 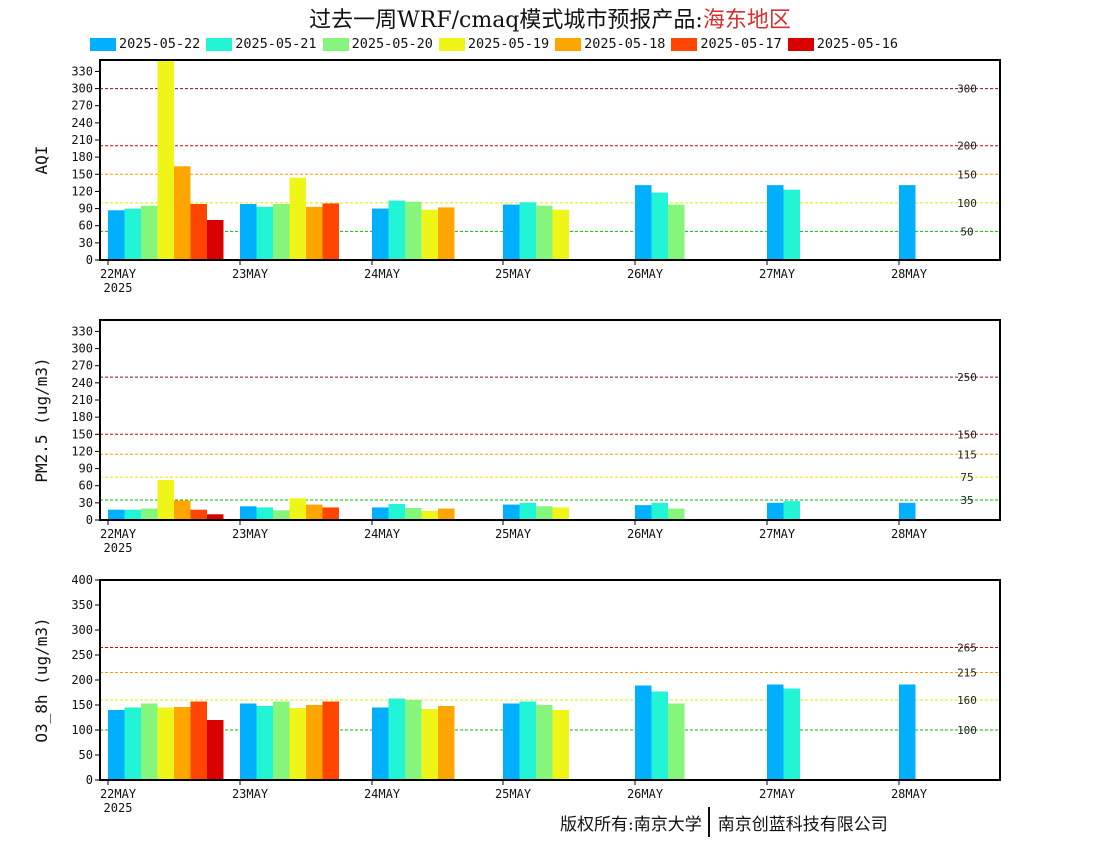 I want to click on title-region: 海东地区, so click(x=746, y=20).